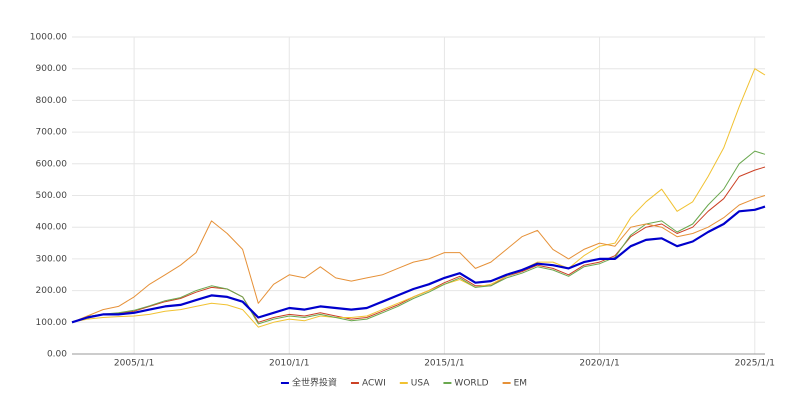 This screenshot has height=415, width=808. I want to click on legend-item: WORLD, so click(466, 384).